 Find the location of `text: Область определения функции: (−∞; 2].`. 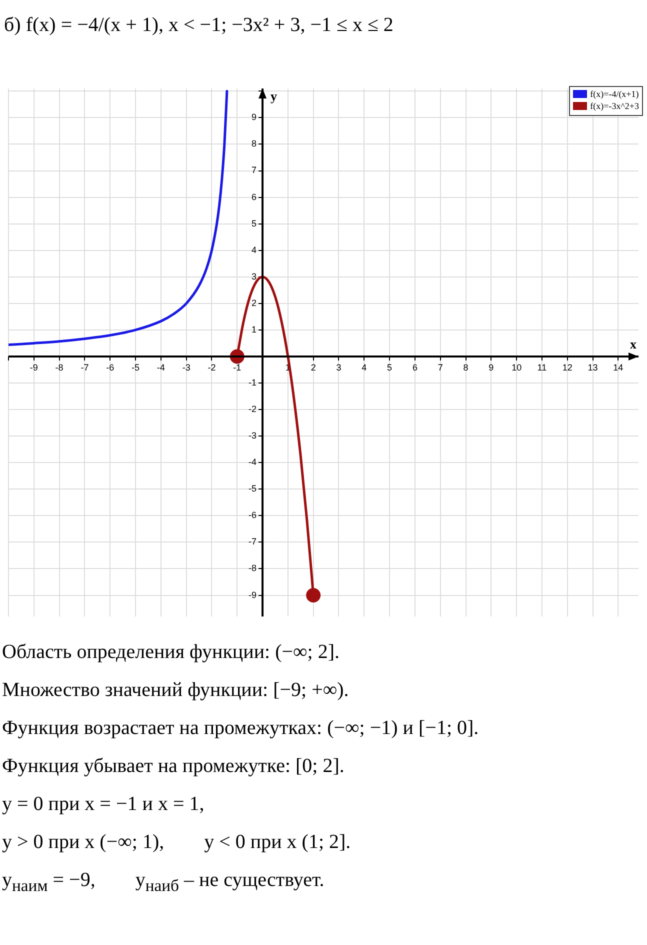

text: Область определения функции: (−∞; 2]. is located at coordinates (171, 652).